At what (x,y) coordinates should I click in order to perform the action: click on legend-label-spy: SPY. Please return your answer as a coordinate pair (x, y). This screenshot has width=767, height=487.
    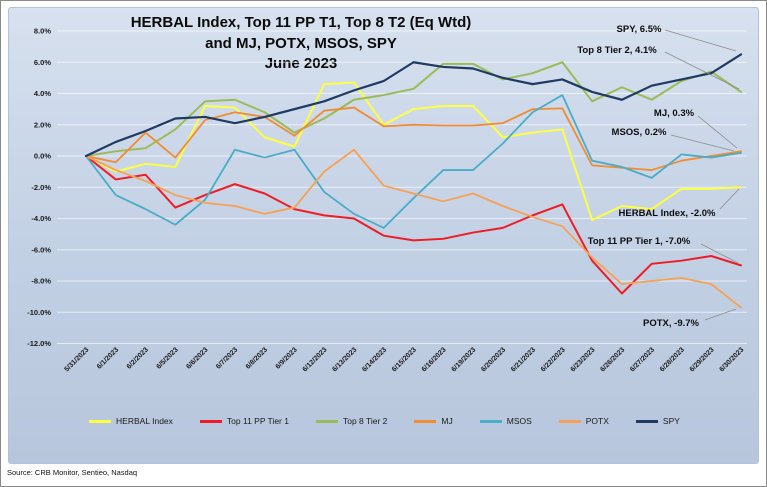
    Looking at the image, I should click on (671, 421).